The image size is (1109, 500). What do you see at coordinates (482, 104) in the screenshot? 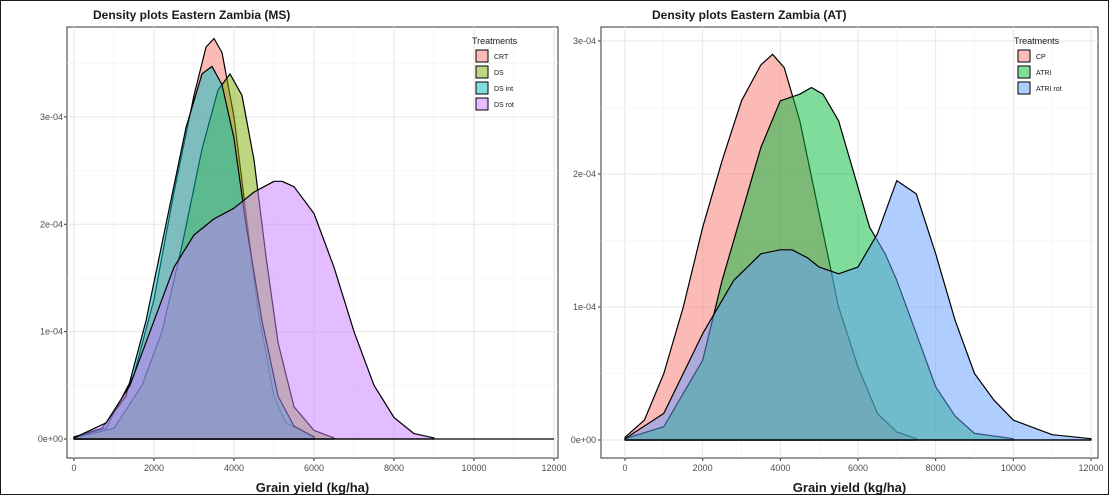
I see `legend-key-ds-rot` at bounding box center [482, 104].